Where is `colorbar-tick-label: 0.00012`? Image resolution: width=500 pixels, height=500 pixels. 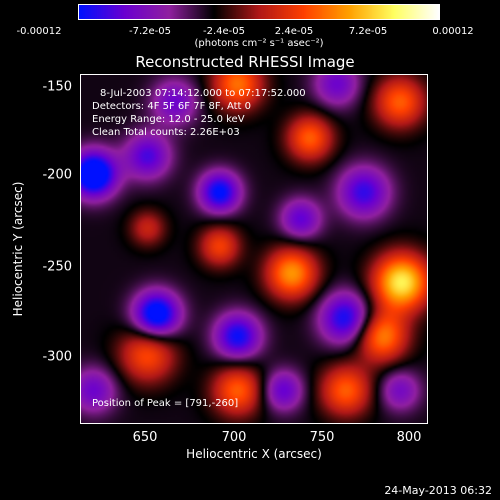 colorbar-tick-label: 0.00012 is located at coordinates (453, 31).